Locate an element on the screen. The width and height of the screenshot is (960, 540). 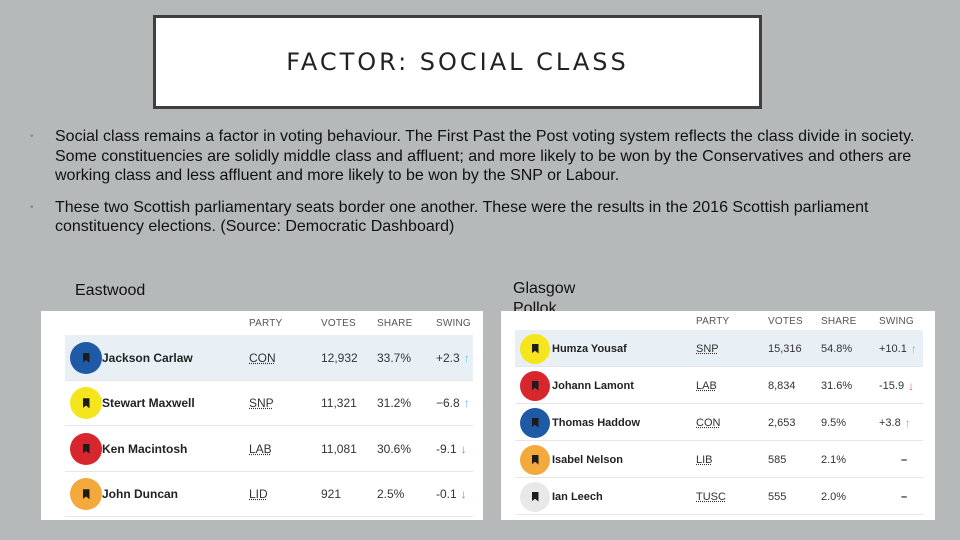
result-row: Ken Macintosh LAB 11,081 30.6% -9.1 ↓ is located at coordinates (269, 449).